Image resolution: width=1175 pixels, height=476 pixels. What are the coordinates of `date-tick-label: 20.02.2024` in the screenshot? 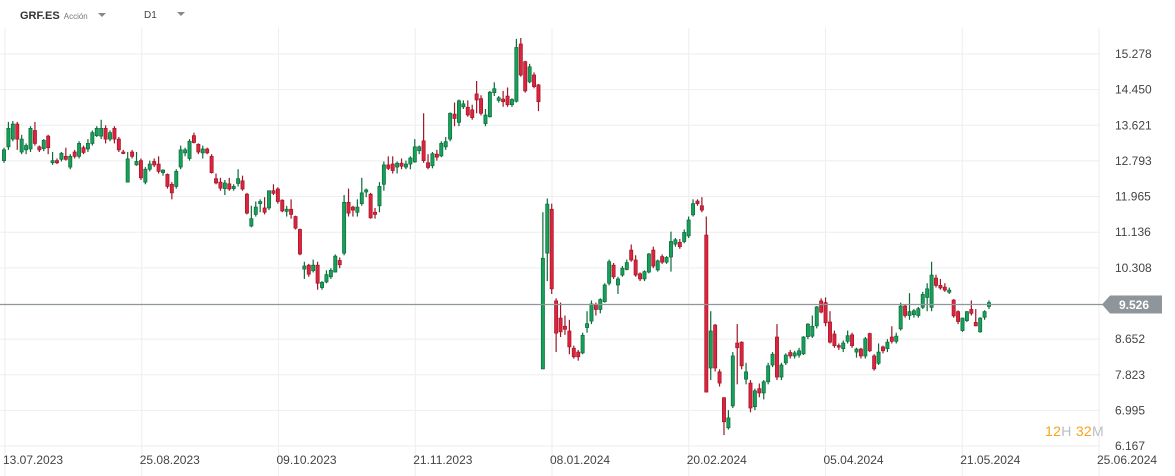 It's located at (717, 460).